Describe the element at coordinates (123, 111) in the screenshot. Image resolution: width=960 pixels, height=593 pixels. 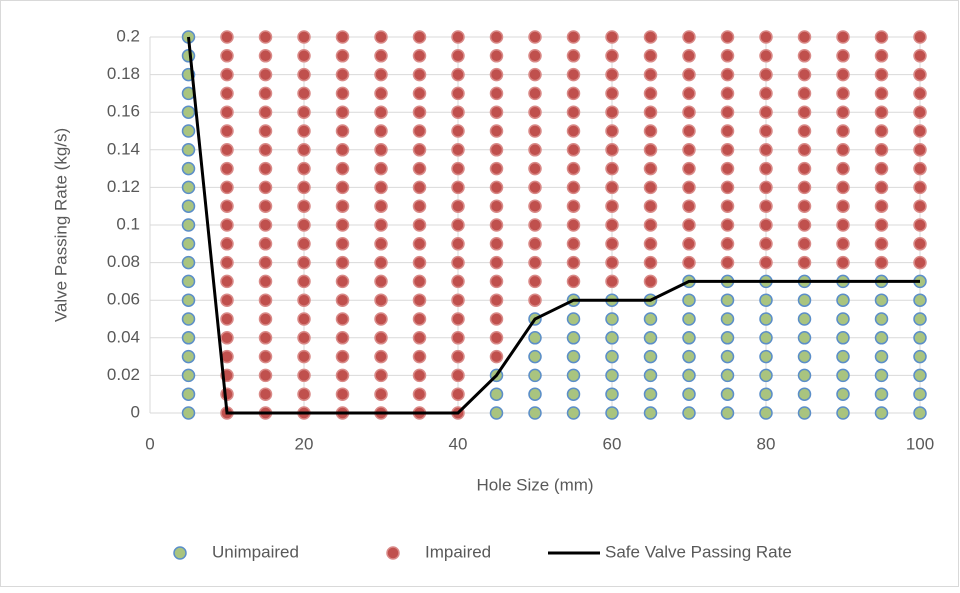
I see `y-tick-label: 0.16` at that location.